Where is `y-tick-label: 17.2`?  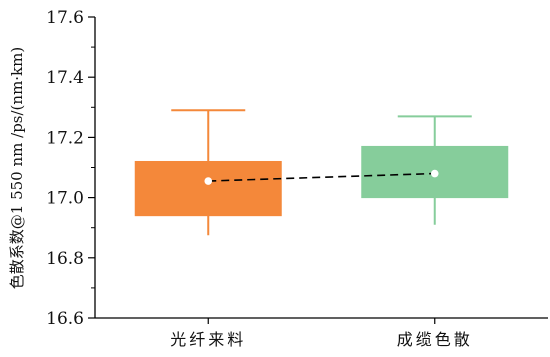
y-tick-label: 17.2 is located at coordinates (65, 138).